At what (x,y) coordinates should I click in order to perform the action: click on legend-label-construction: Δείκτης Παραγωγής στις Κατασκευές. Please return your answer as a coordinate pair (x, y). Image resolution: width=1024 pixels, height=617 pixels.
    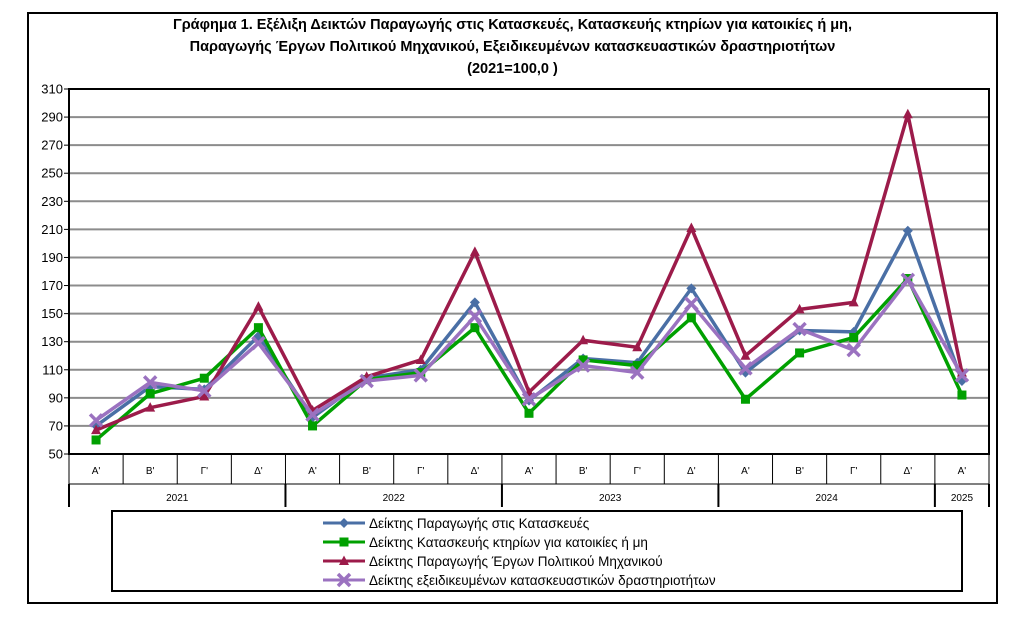
    Looking at the image, I should click on (479, 523).